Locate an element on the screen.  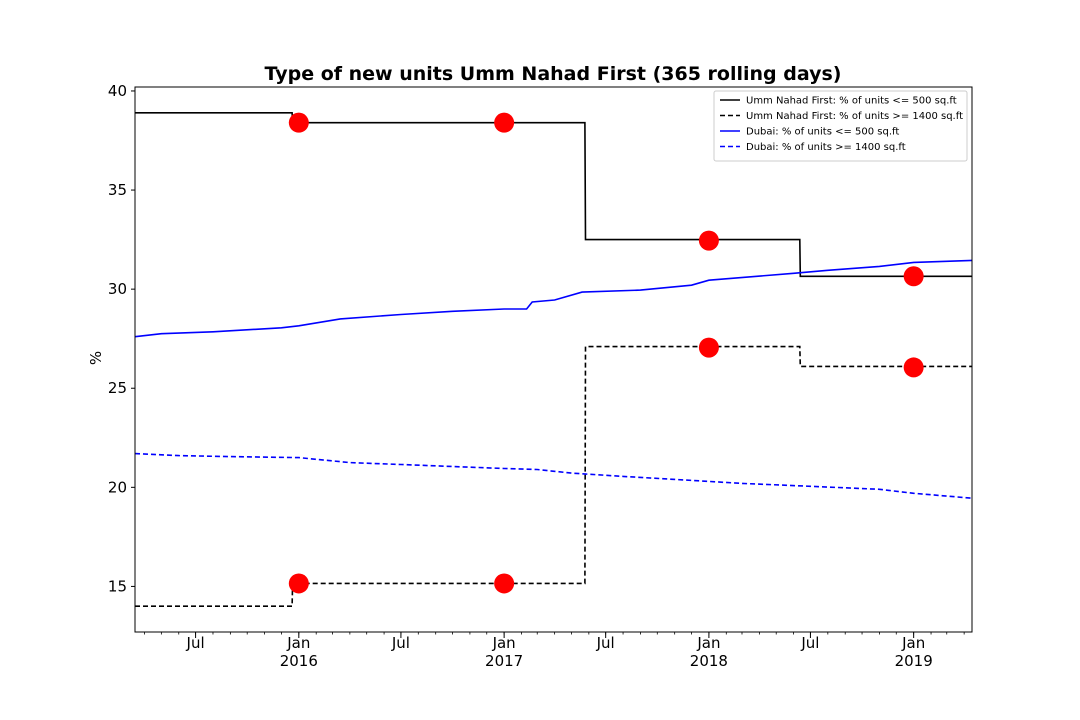
x-tick-label-7: Jul is located at coordinates (809, 643).